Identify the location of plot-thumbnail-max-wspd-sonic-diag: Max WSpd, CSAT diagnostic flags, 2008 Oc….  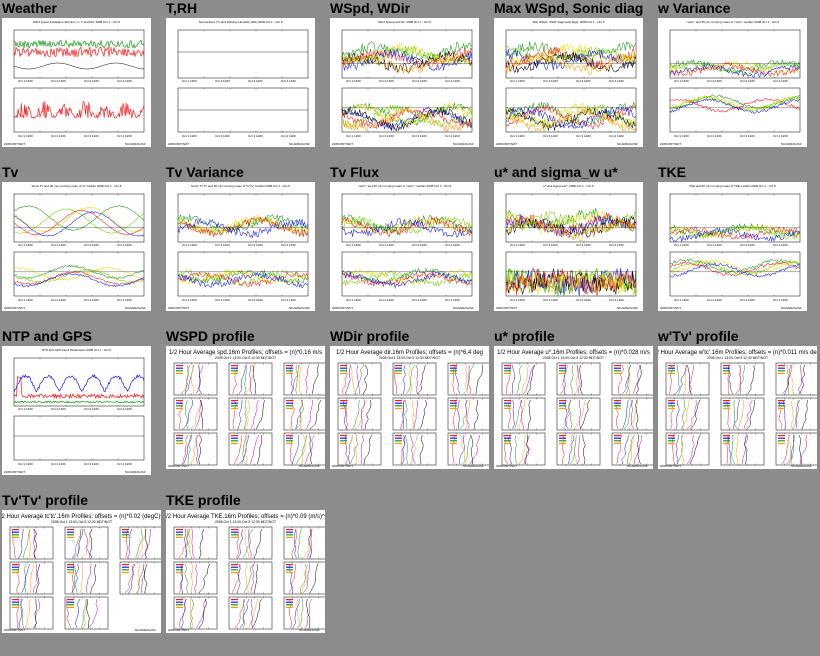
(568, 82).